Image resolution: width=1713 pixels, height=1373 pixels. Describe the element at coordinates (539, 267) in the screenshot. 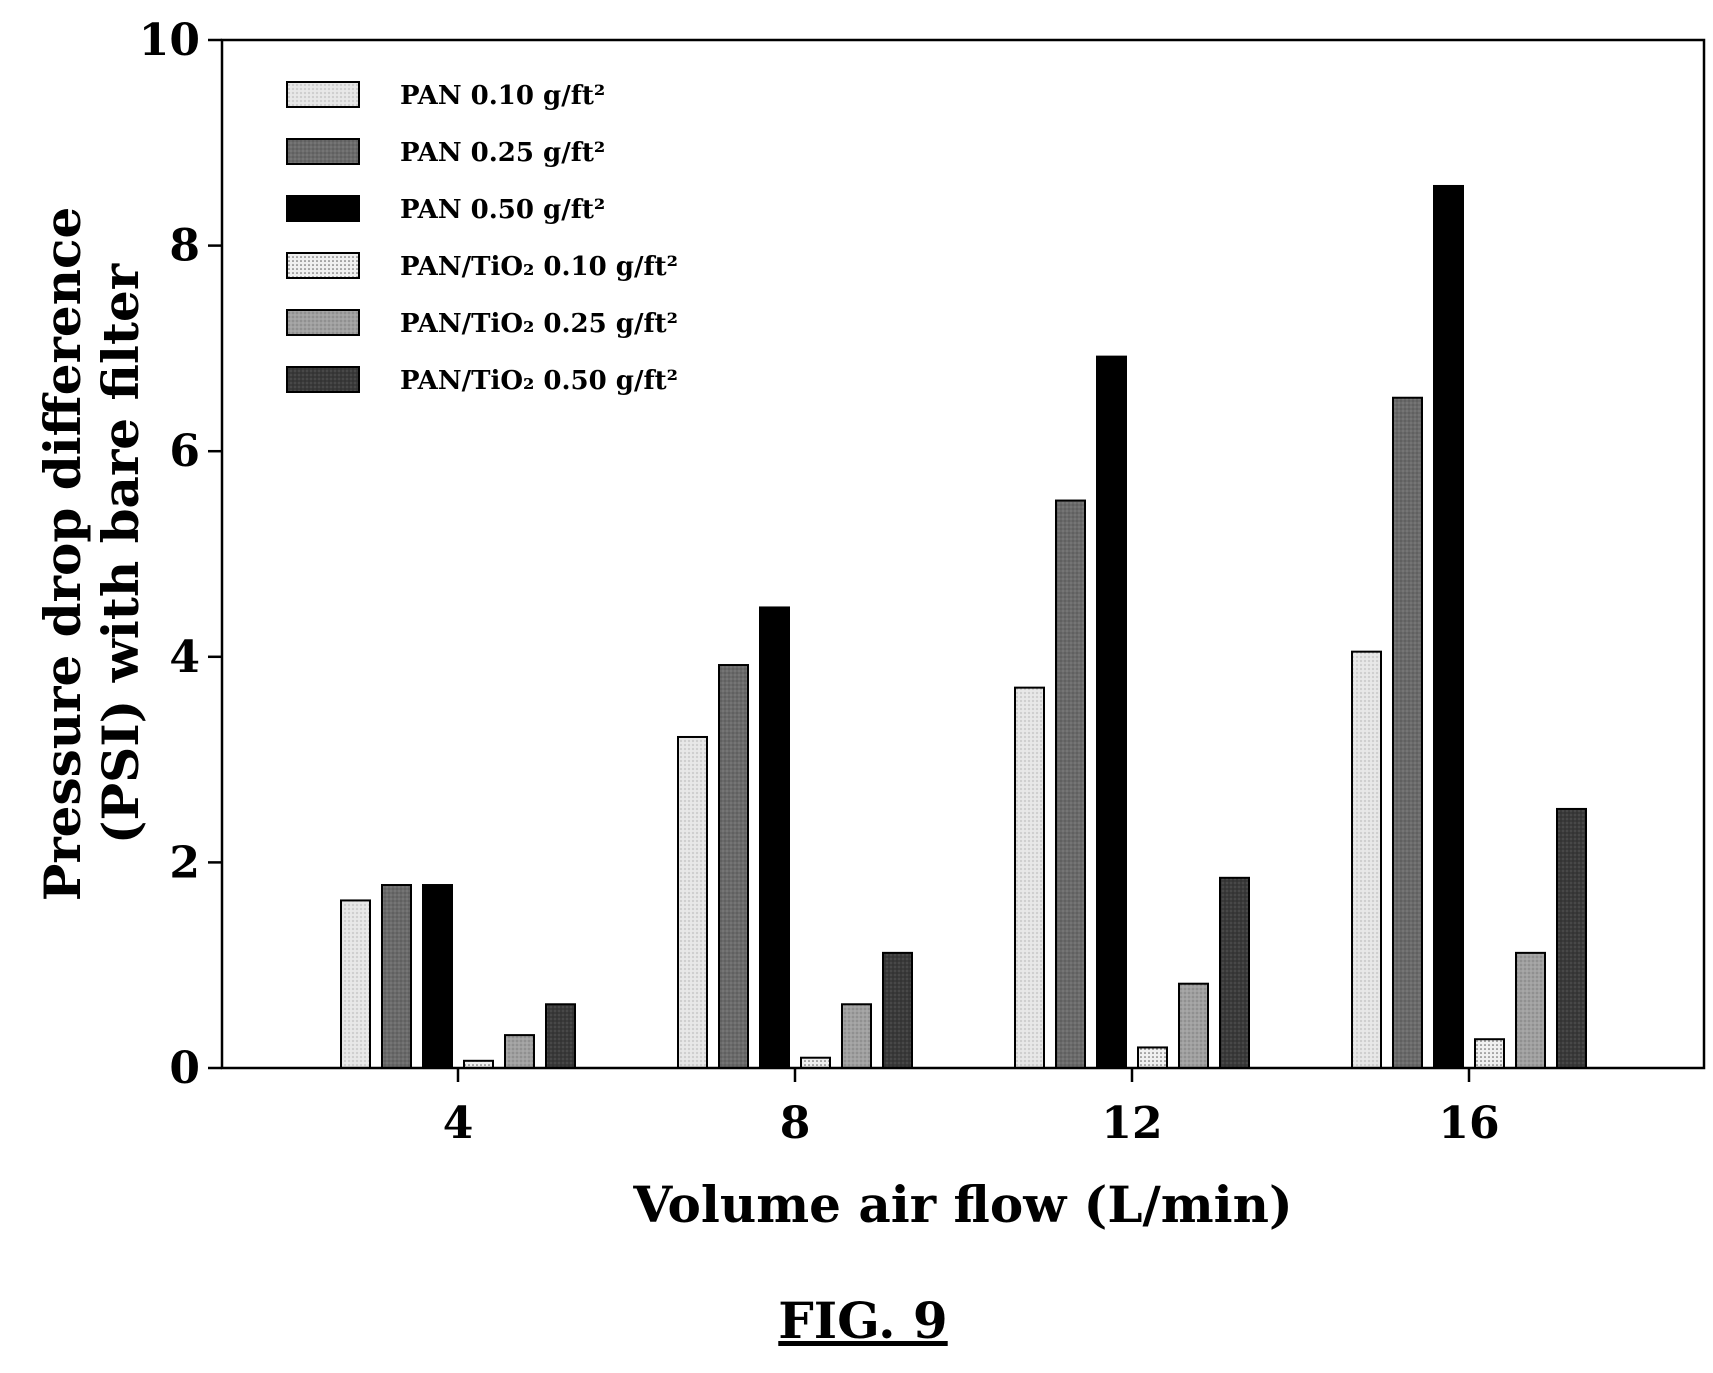

I see `legend-label: PAN/TiO₂ 0.10 g/ft²` at that location.